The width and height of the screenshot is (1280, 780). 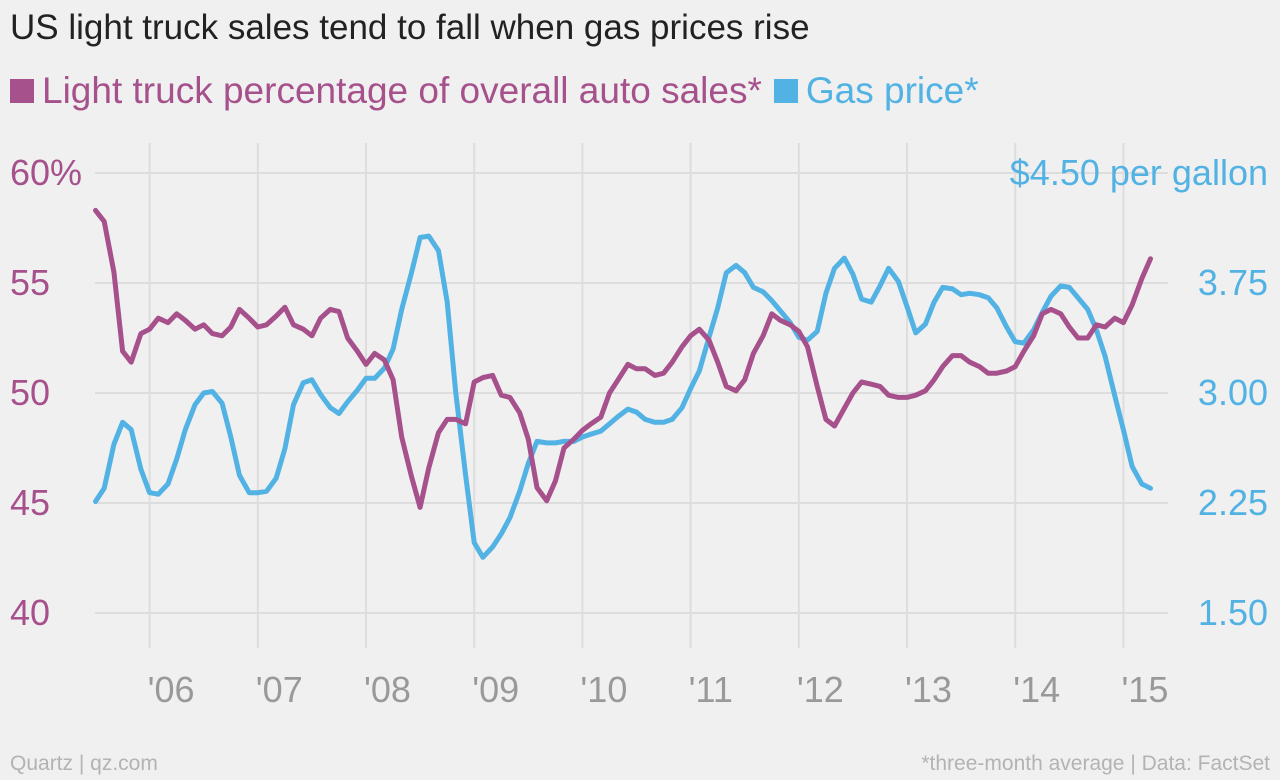 I want to click on legend-label-gas: Gas price*, so click(x=892, y=90).